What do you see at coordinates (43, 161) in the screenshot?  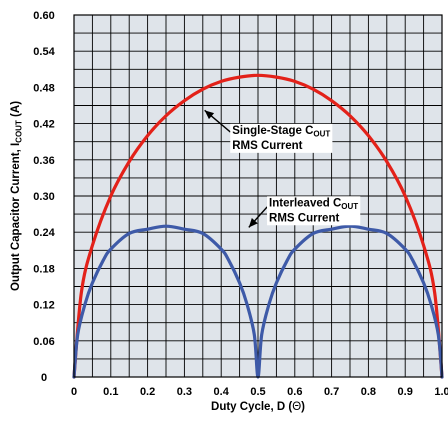 I see `y-tick-label: 0.36` at bounding box center [43, 161].